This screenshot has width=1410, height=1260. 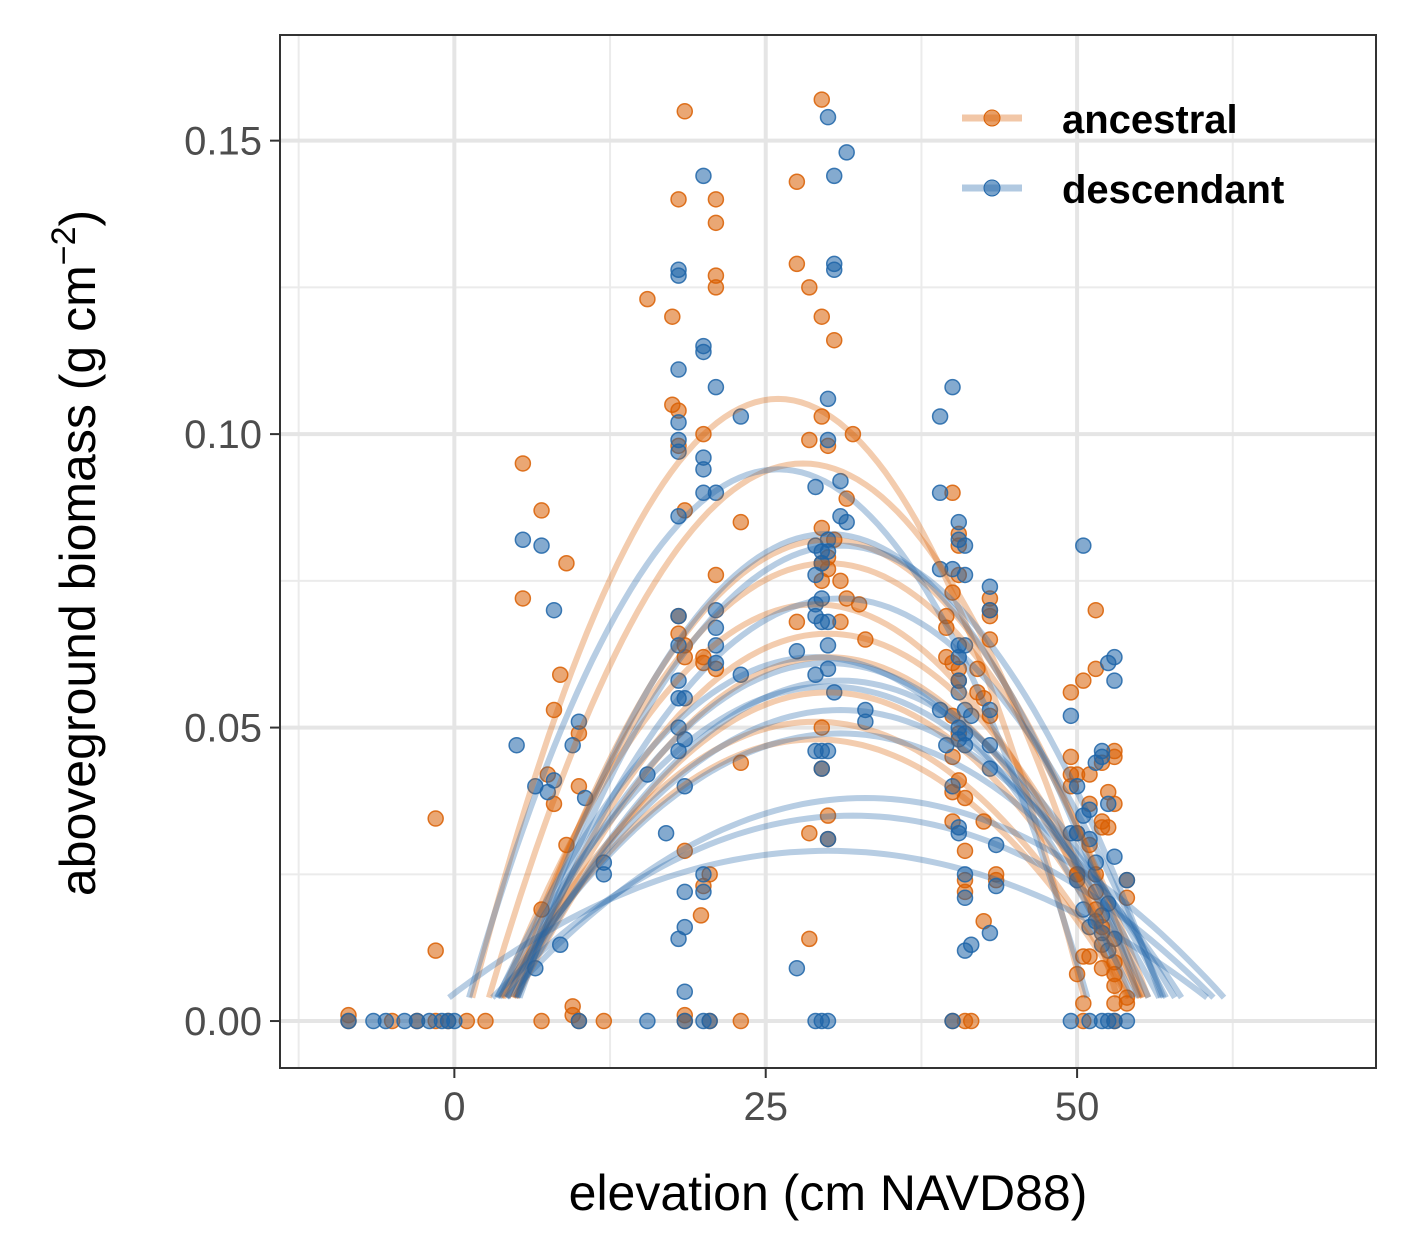 I want to click on x-tick-label: 0, so click(x=454, y=1107).